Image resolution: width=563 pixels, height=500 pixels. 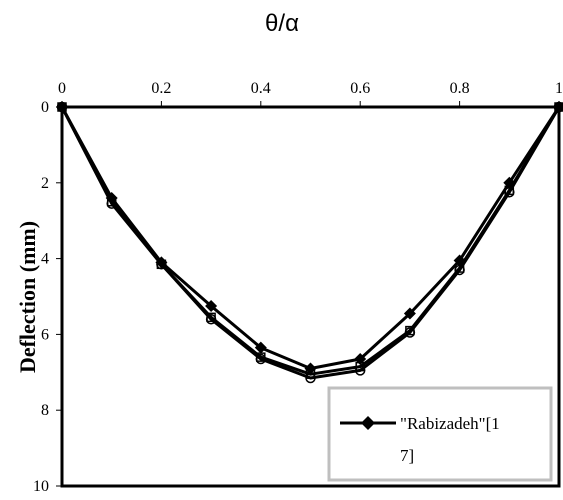 What do you see at coordinates (368, 423) in the screenshot?
I see `legend-diamond-marker` at bounding box center [368, 423].